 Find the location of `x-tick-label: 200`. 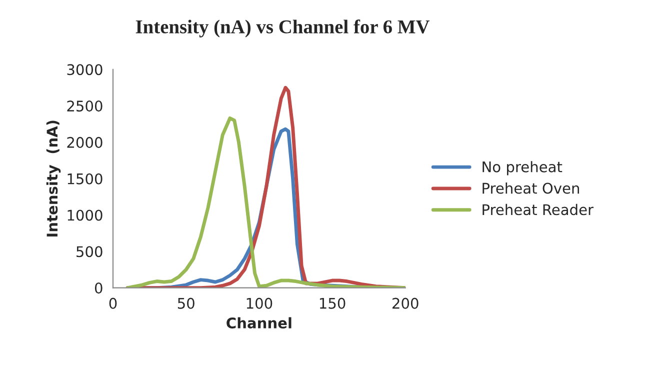

x-tick-label: 200 is located at coordinates (405, 303).